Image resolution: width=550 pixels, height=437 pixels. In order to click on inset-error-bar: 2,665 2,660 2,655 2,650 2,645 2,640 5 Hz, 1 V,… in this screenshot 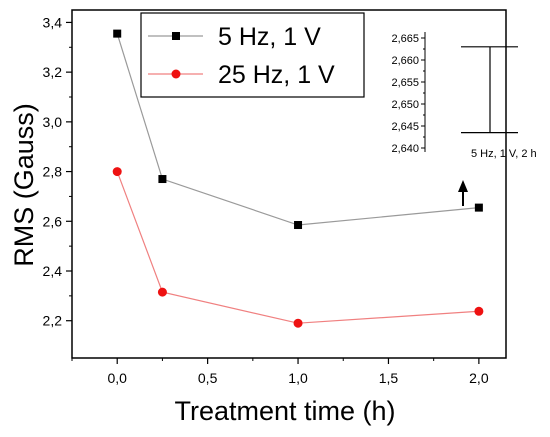, I will do `click(464, 96)`.